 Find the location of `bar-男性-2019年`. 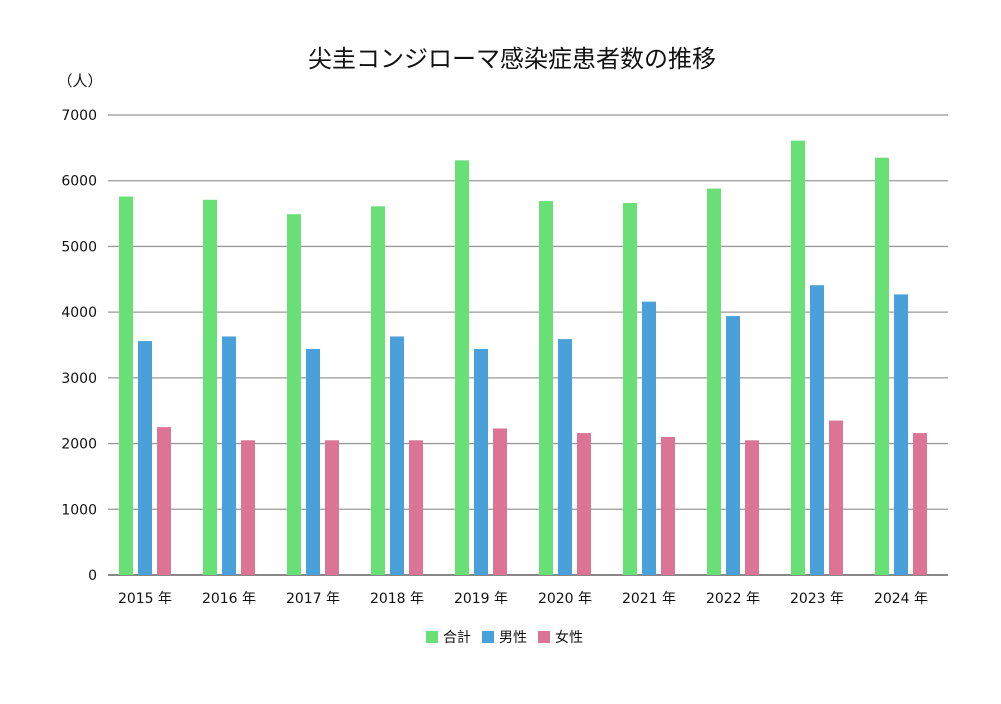

bar-男性-2019年 is located at coordinates (481, 461).